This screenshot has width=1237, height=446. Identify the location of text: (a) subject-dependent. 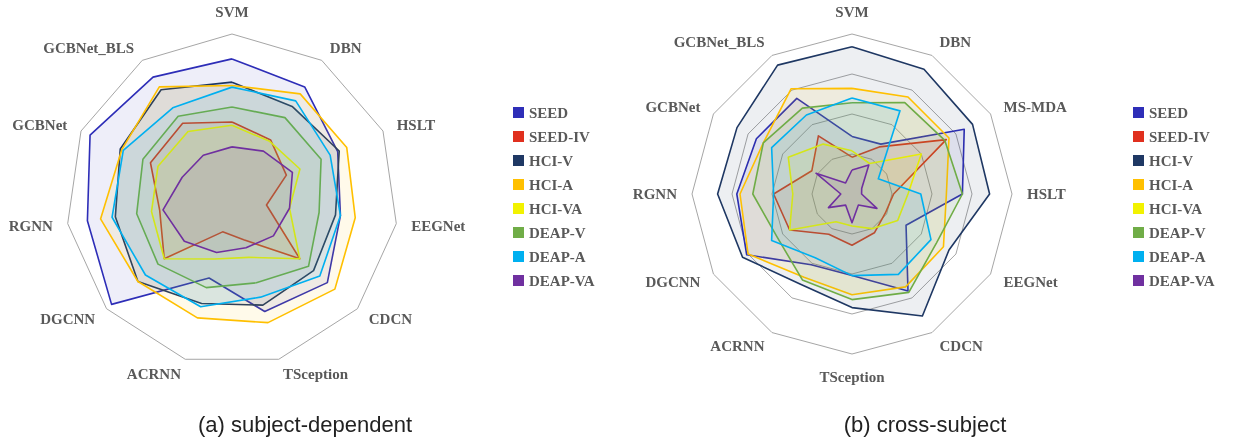
(305, 424).